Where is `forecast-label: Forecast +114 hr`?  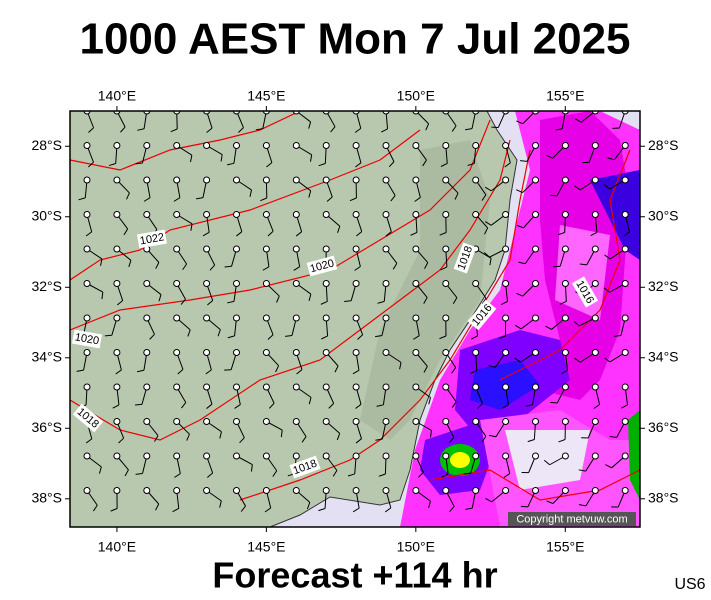 forecast-label: Forecast +114 hr is located at coordinates (354, 575).